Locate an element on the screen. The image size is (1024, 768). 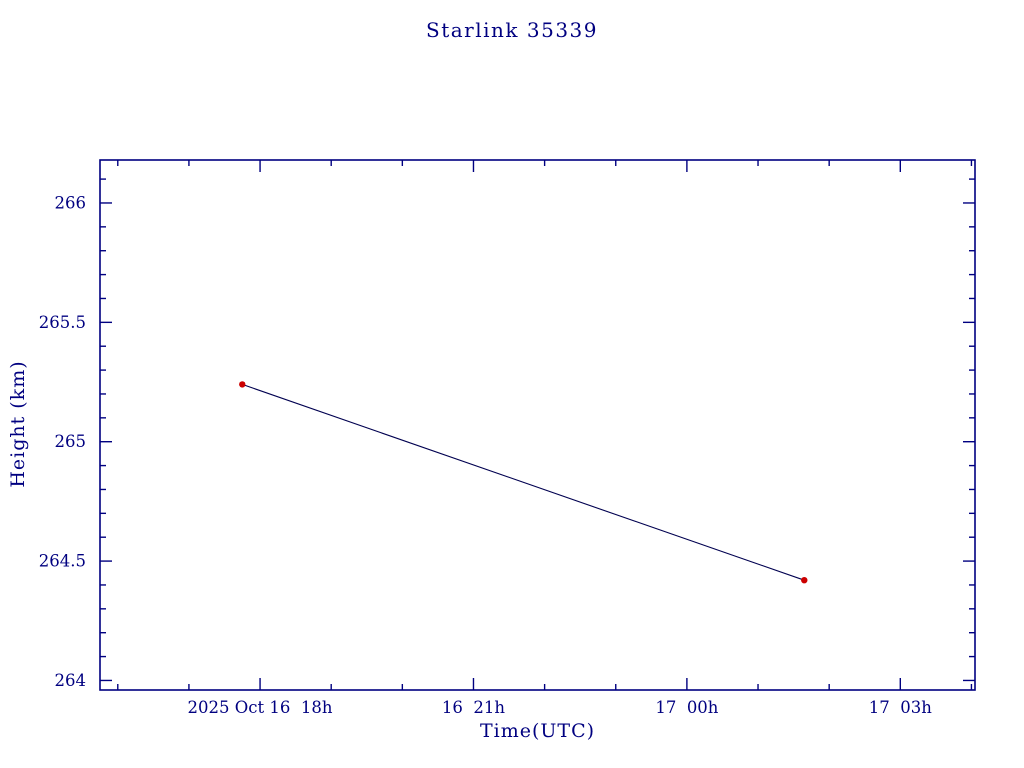
height-trend-line is located at coordinates (523, 482).